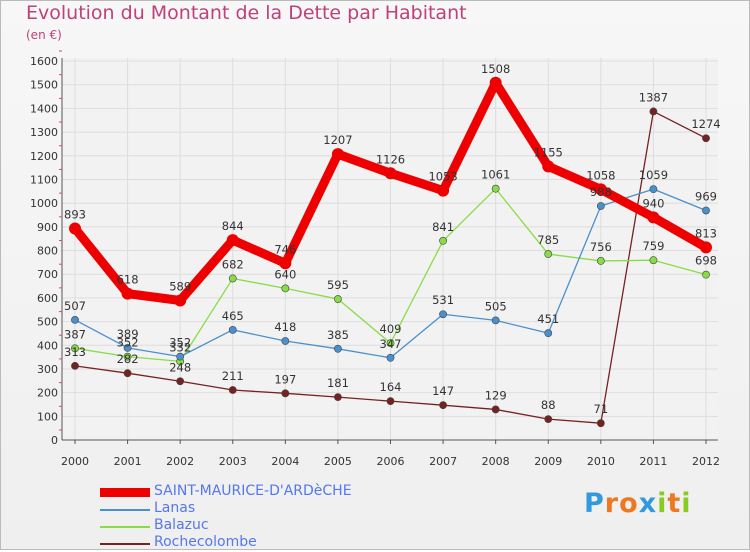 This screenshot has height=552, width=750. What do you see at coordinates (47, 393) in the screenshot?
I see `y-tick-label: 200` at bounding box center [47, 393].